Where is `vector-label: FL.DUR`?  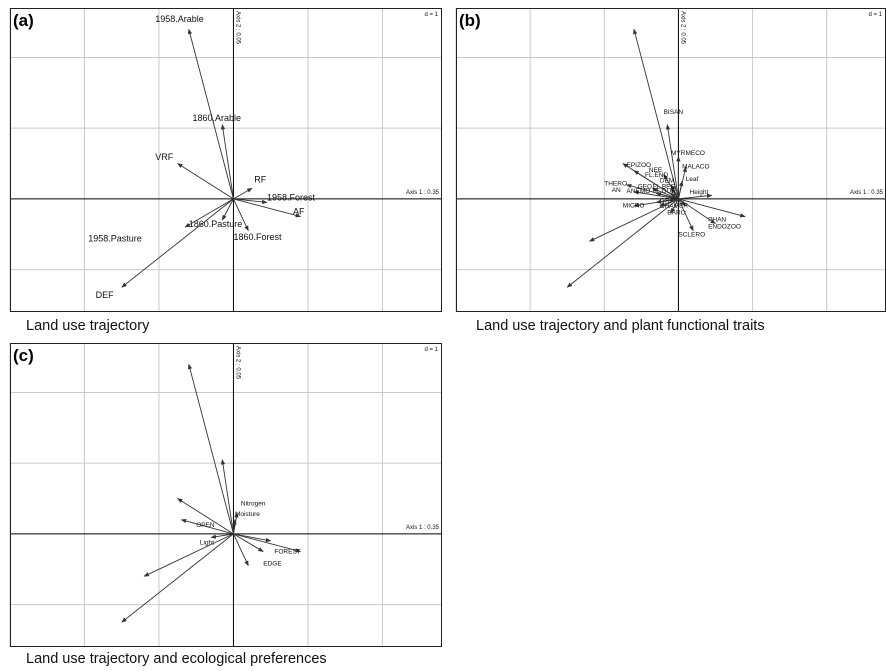
vector-label: FL.DUR is located at coordinates (664, 191).